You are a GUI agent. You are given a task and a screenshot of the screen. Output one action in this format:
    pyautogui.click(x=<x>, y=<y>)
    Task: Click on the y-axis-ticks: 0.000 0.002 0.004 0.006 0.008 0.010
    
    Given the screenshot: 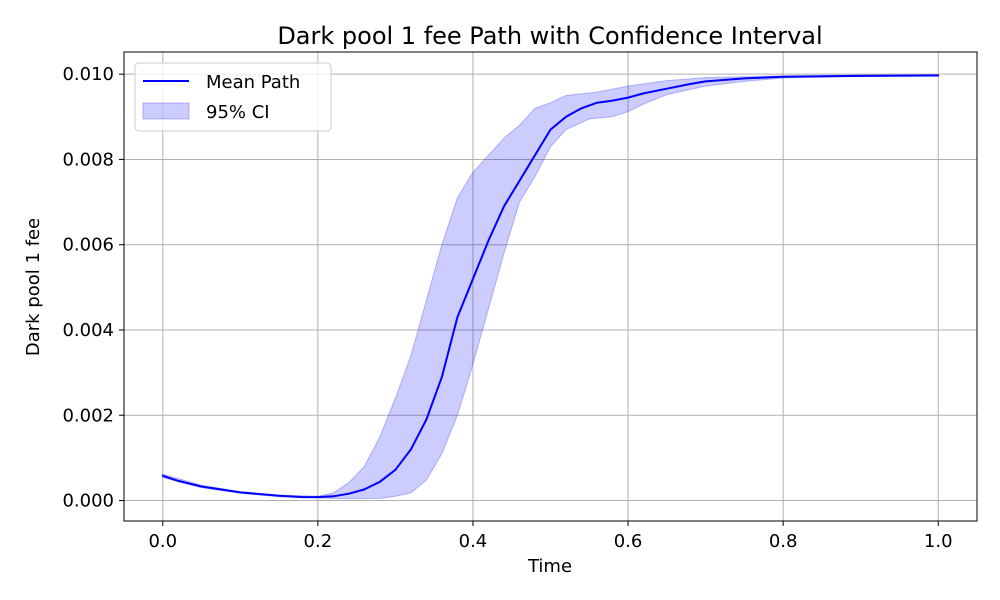 What is the action you would take?
    pyautogui.click(x=93, y=288)
    